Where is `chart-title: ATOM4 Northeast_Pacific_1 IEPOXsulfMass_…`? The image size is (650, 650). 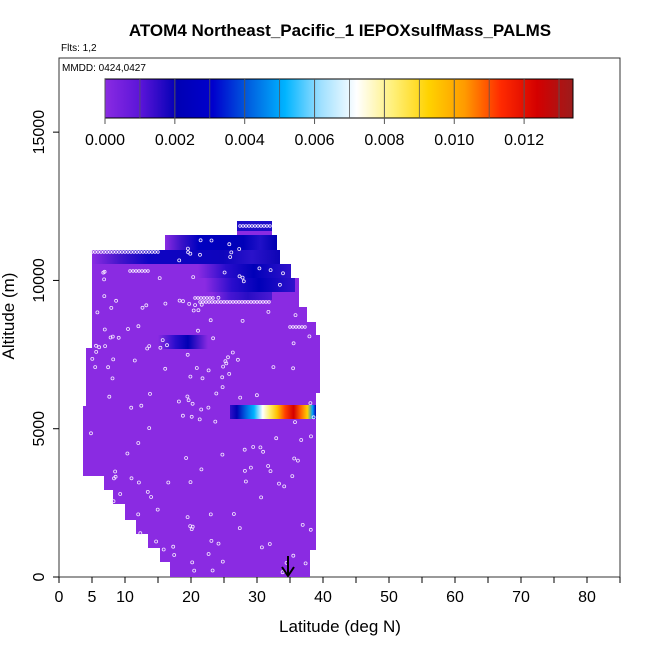
chart-title: ATOM4 Northeast_Pacific_1 IEPOXsulfMass_… is located at coordinates (340, 30).